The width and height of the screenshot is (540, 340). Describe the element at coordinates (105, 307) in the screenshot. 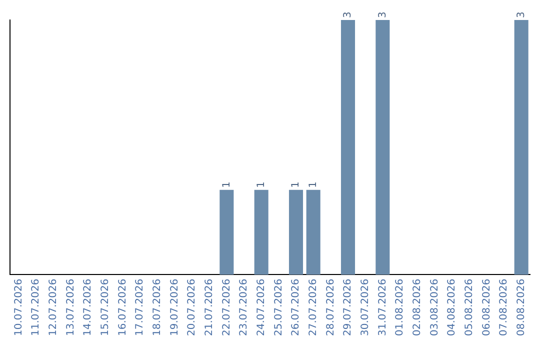

I see `x-tick-label: 15.07.2026` at that location.